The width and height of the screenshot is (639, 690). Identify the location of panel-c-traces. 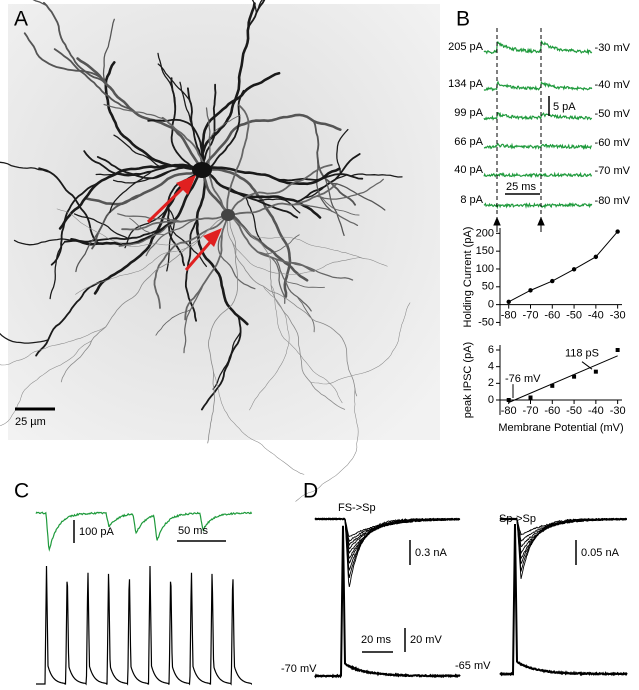
(144, 598).